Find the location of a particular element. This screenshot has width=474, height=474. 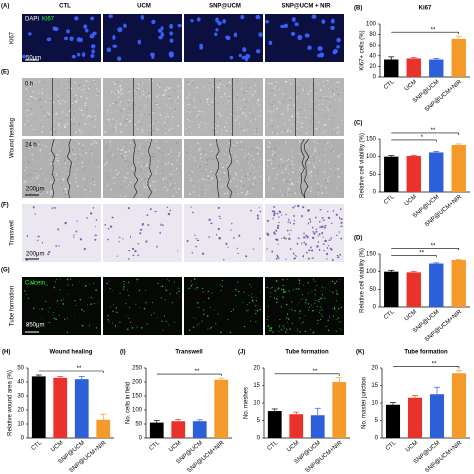

x-tick-label: CTL is located at coordinates (391, 446).